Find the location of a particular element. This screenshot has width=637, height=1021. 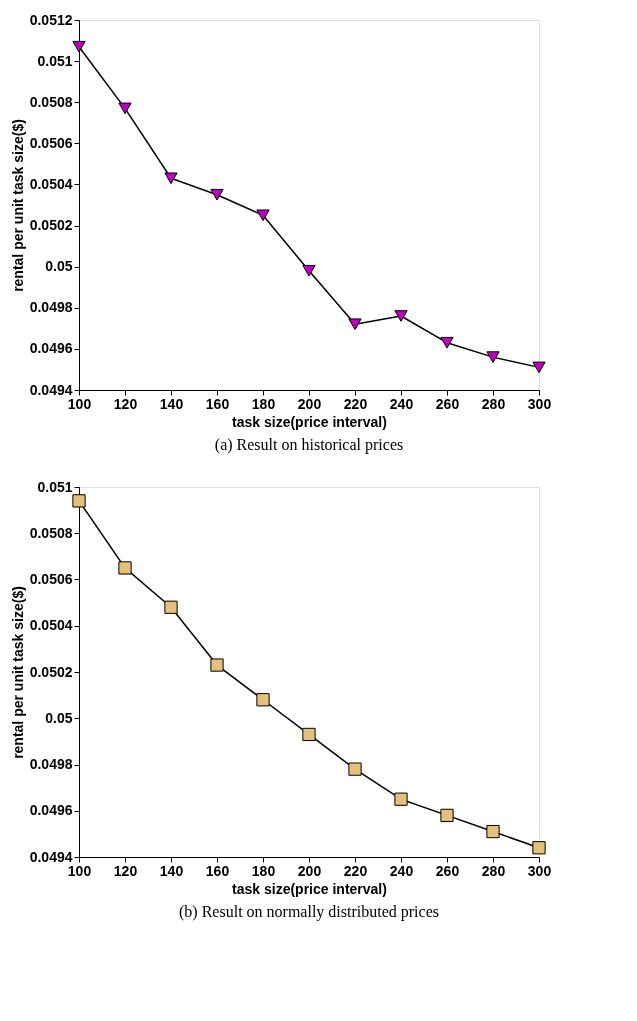

text: (b) Result on normally distributed prices is located at coordinates (309, 912).